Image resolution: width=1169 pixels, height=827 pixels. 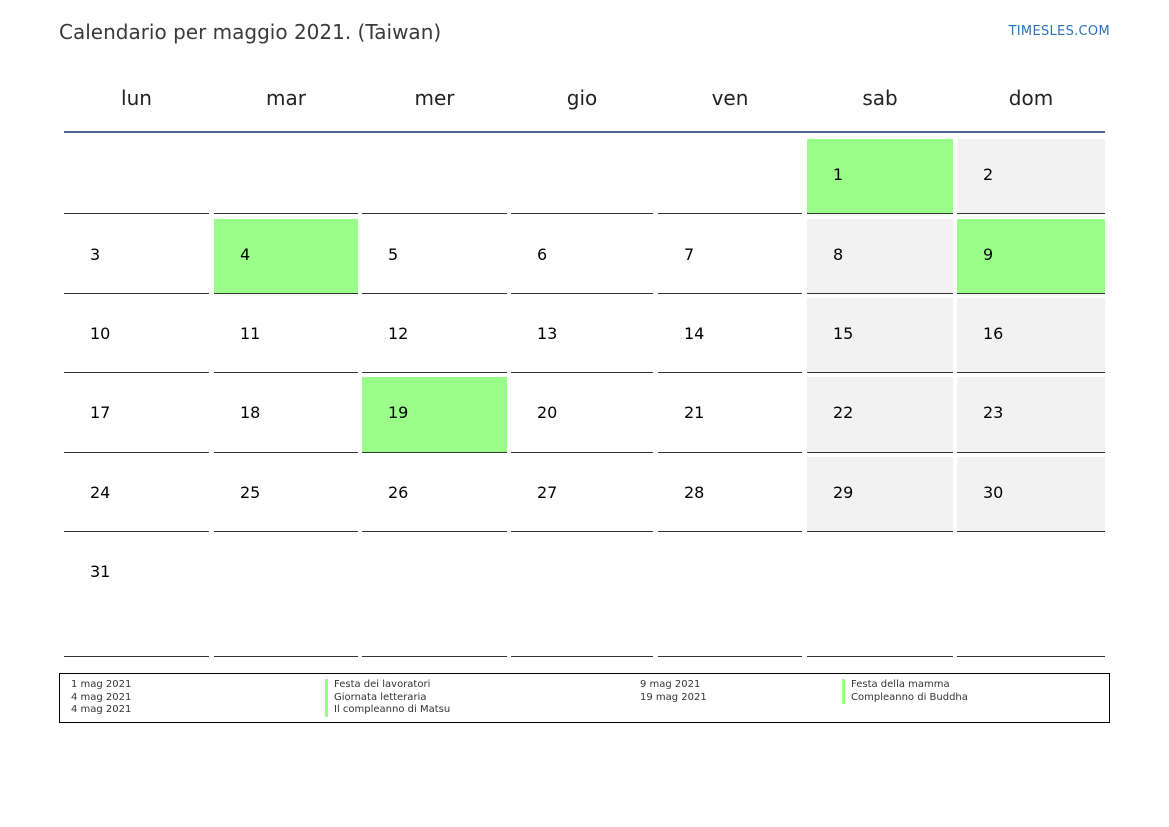 What do you see at coordinates (1031, 415) in the screenshot?
I see `day-cell-23: 23` at bounding box center [1031, 415].